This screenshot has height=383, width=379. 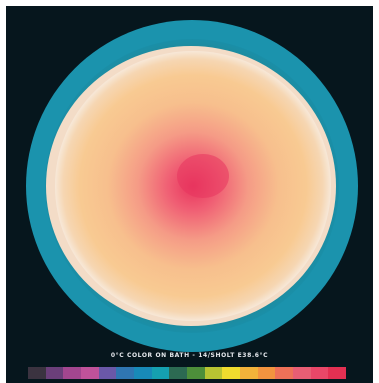 I want to click on hot-spot, so click(x=203, y=176).